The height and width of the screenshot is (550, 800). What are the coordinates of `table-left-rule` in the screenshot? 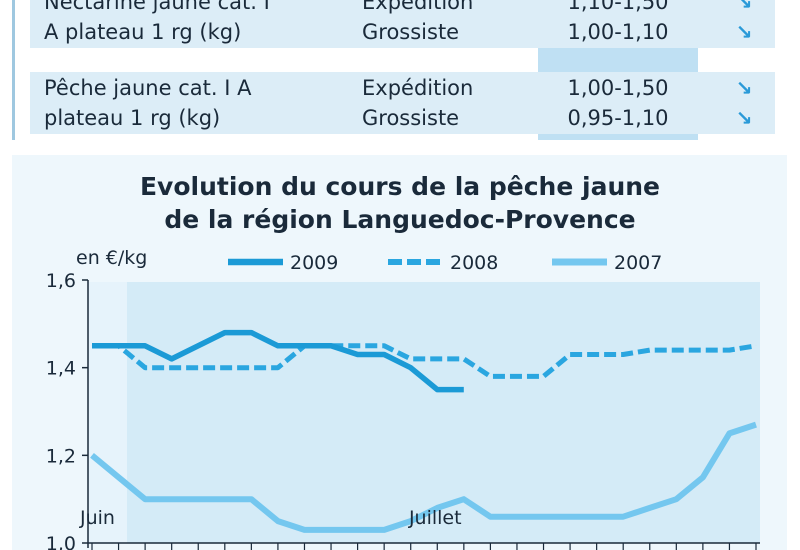 It's located at (13, 70).